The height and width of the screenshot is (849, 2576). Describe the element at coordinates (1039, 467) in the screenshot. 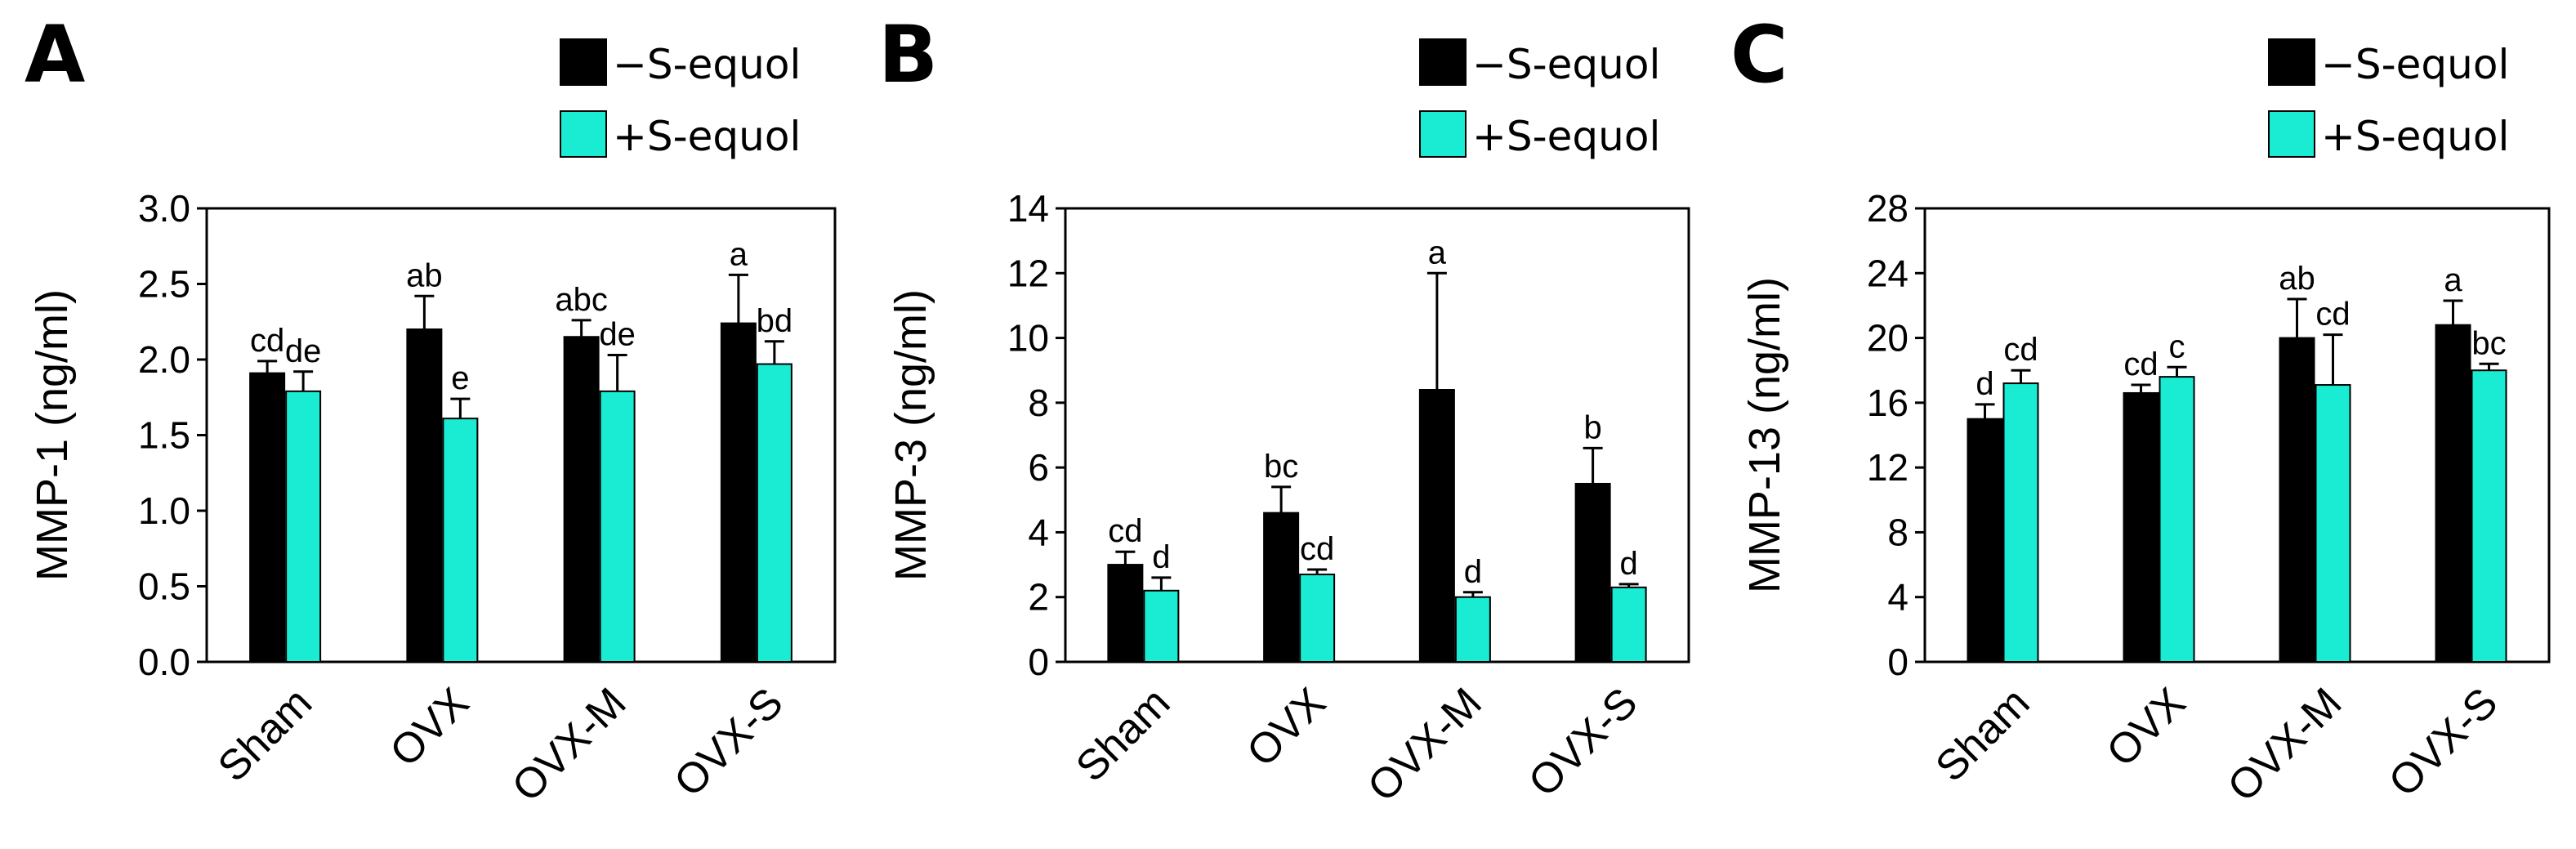

I see `y-tick-label: 6` at that location.